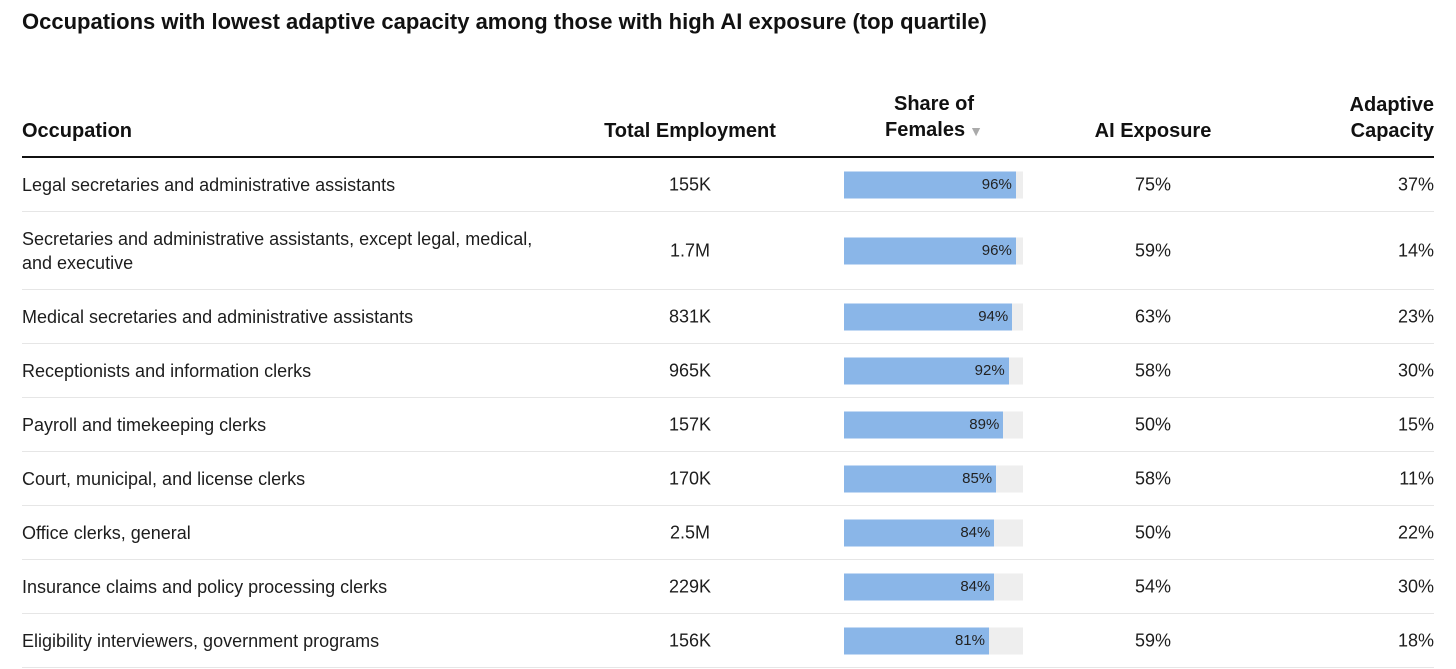 The height and width of the screenshot is (669, 1456). What do you see at coordinates (690, 640) in the screenshot?
I see `cell-total-employment: 156K` at bounding box center [690, 640].